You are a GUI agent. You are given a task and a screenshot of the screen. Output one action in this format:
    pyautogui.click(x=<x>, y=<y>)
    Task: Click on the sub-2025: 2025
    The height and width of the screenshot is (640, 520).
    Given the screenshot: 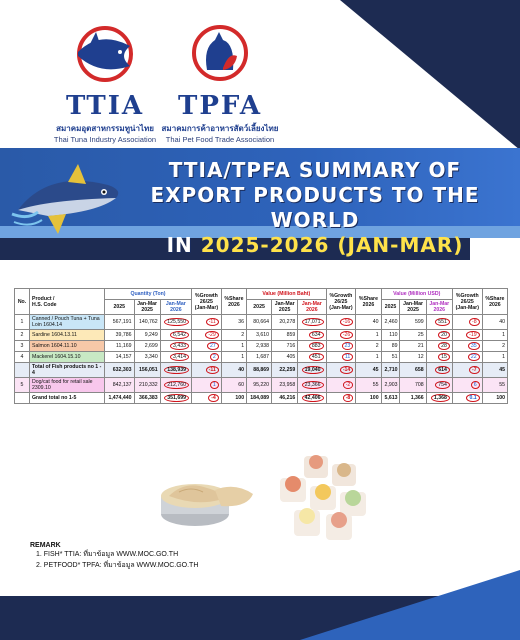 What is the action you would take?
    pyautogui.click(x=390, y=307)
    